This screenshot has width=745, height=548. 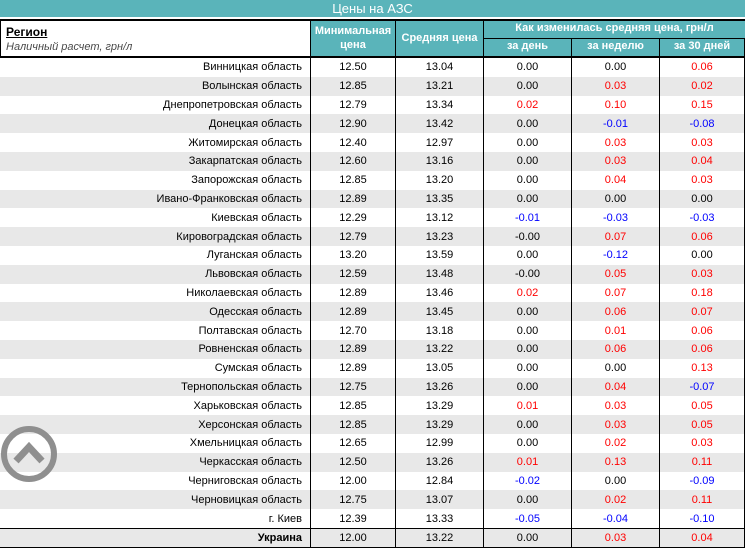 What do you see at coordinates (702, 368) in the screenshot?
I see `change-per-30days-value: 0.13` at bounding box center [702, 368].